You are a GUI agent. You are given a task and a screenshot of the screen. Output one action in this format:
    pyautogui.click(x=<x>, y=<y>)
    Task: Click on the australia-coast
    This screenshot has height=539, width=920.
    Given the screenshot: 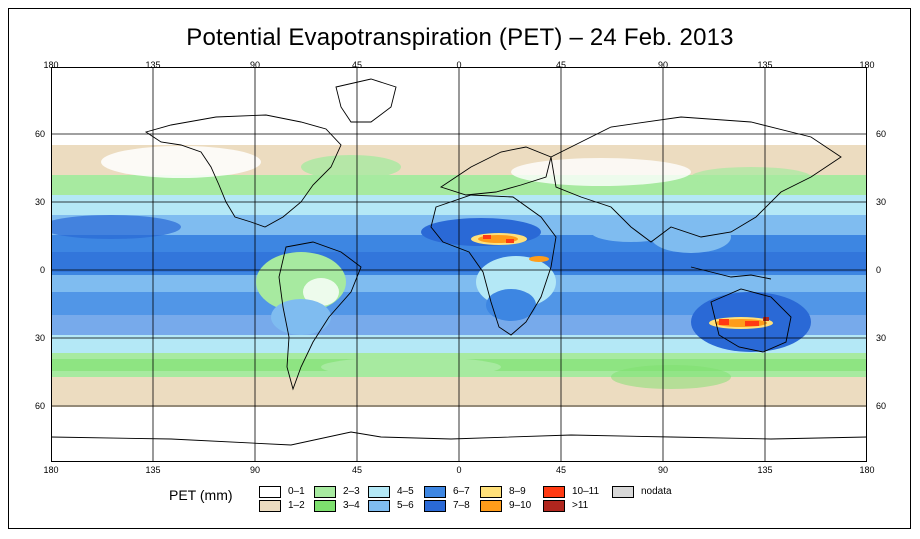 What is the action you would take?
    pyautogui.click(x=751, y=320)
    